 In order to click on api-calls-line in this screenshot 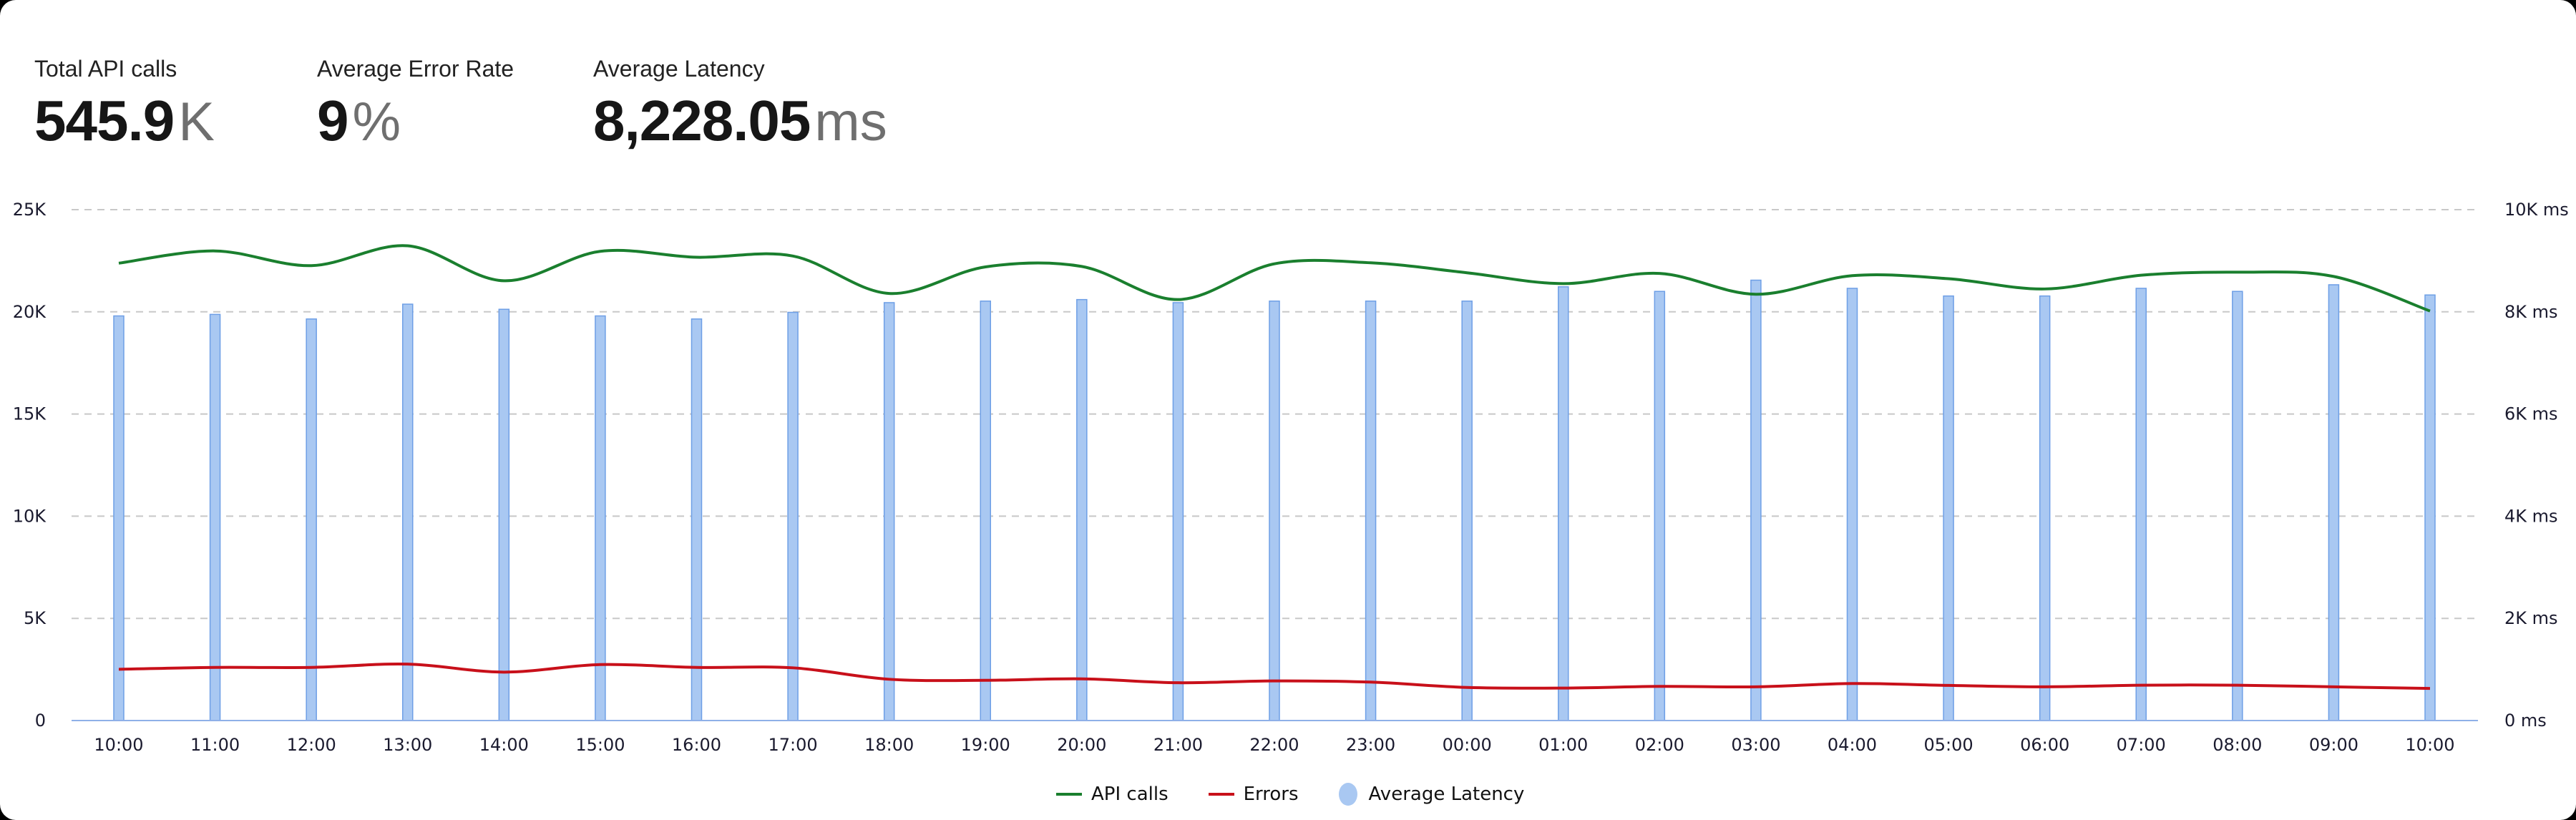, I will do `click(1274, 278)`.